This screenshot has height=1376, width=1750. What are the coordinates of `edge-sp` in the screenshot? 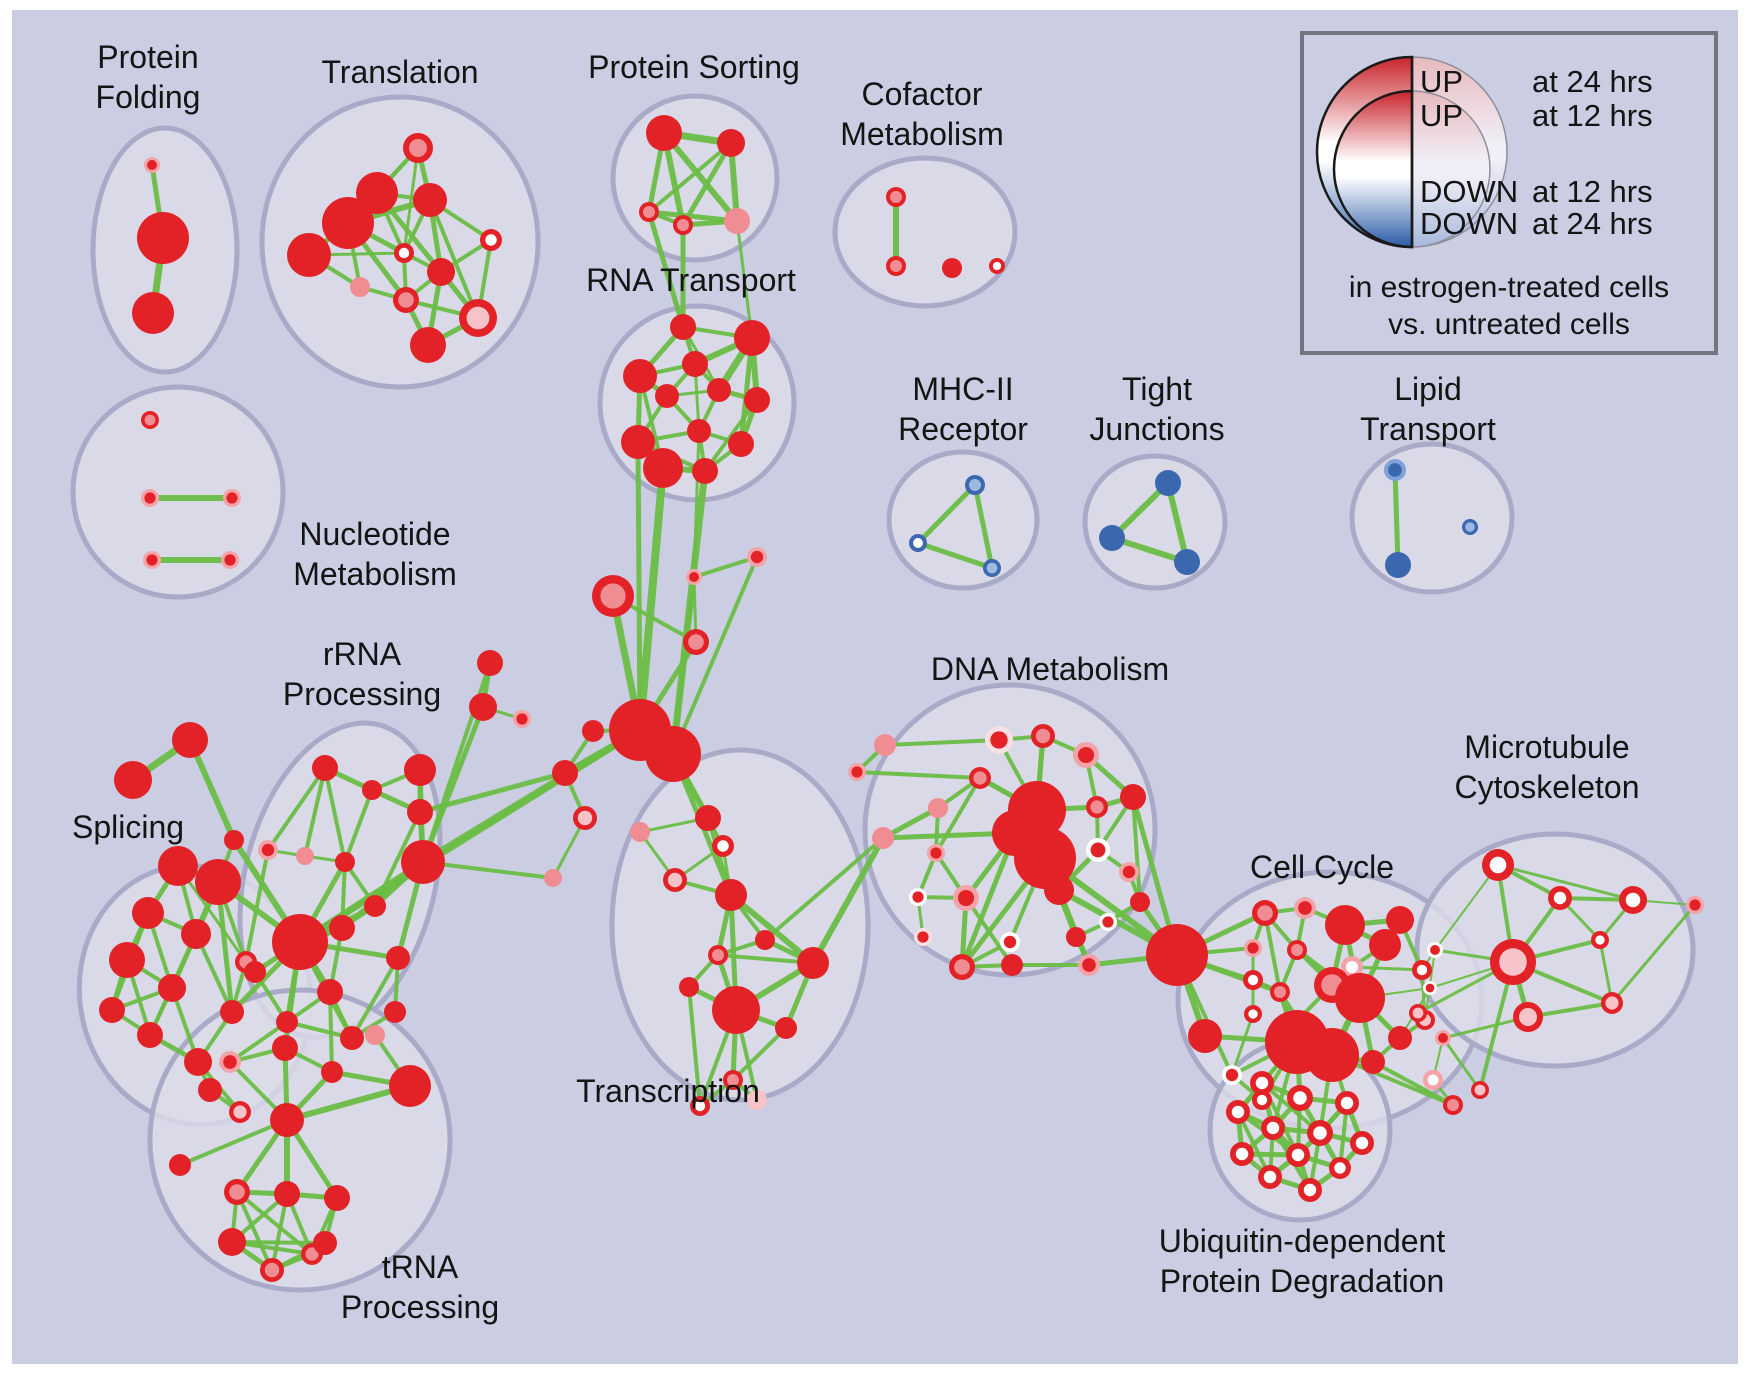 It's located at (212, 790).